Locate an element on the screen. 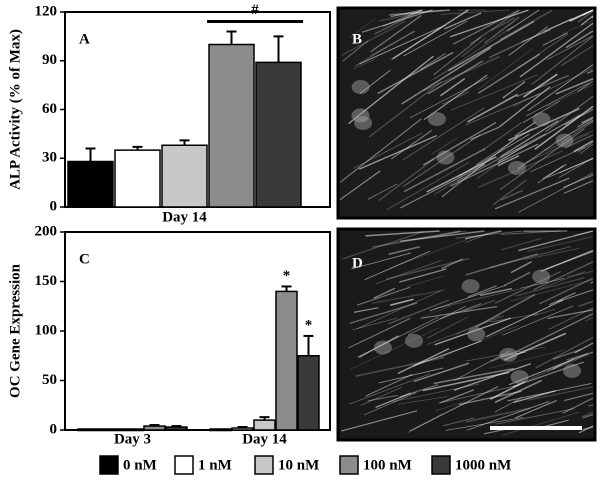 The height and width of the screenshot is (481, 600). x-tick-label: Day 3 is located at coordinates (132, 439).